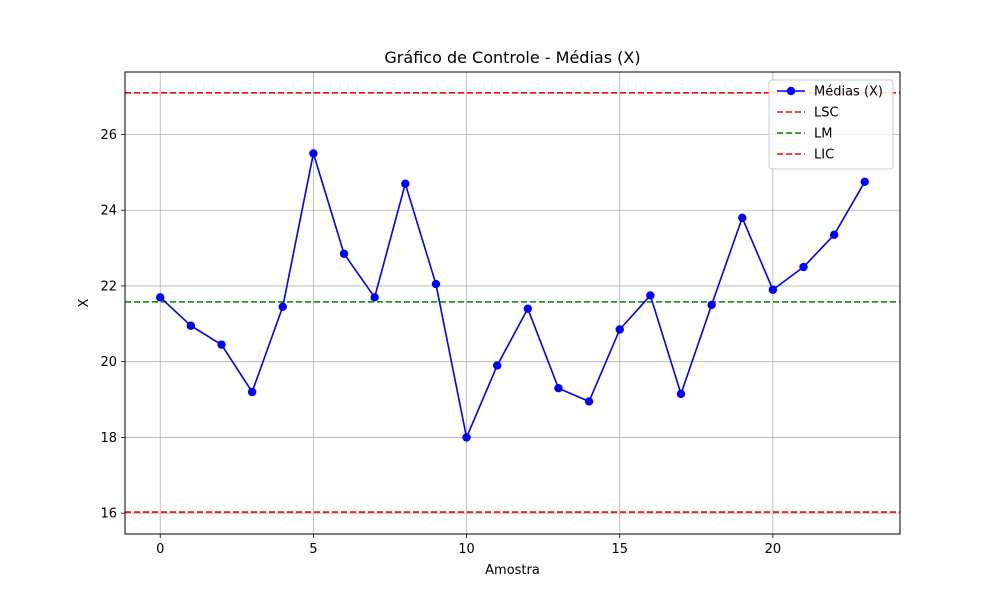  Describe the element at coordinates (808, 113) in the screenshot. I see `legend-entry: LSC` at that location.